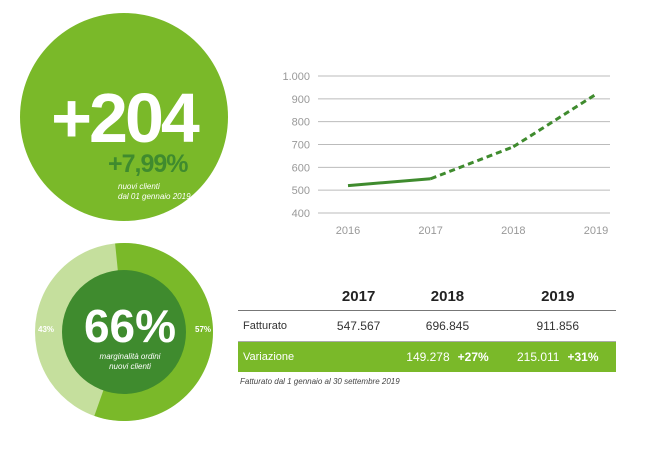 The height and width of the screenshot is (450, 665). I want to click on margin-donut, so click(124, 332).